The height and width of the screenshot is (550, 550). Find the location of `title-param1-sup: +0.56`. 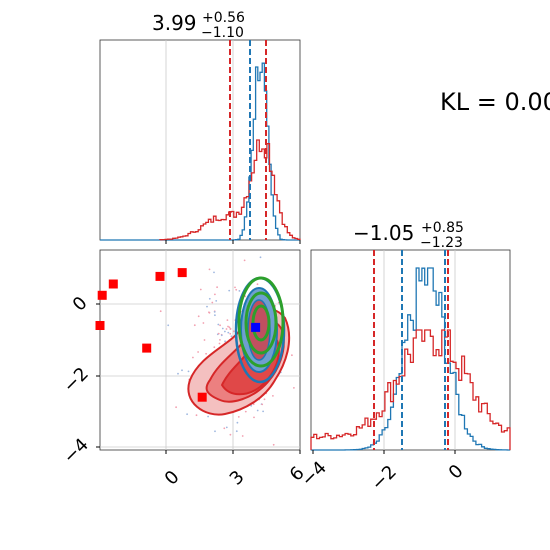

title-param1-sup: +0.56 is located at coordinates (223, 18).